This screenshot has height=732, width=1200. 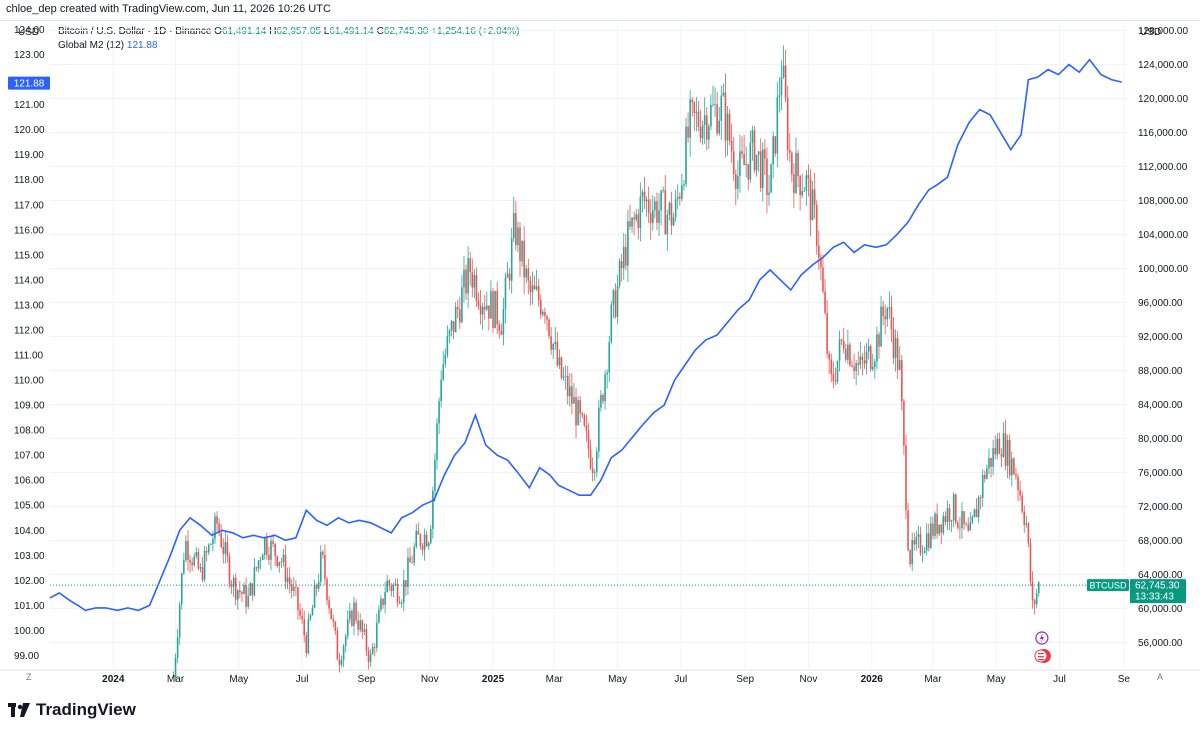 What do you see at coordinates (1042, 647) in the screenshot?
I see `event-markers` at bounding box center [1042, 647].